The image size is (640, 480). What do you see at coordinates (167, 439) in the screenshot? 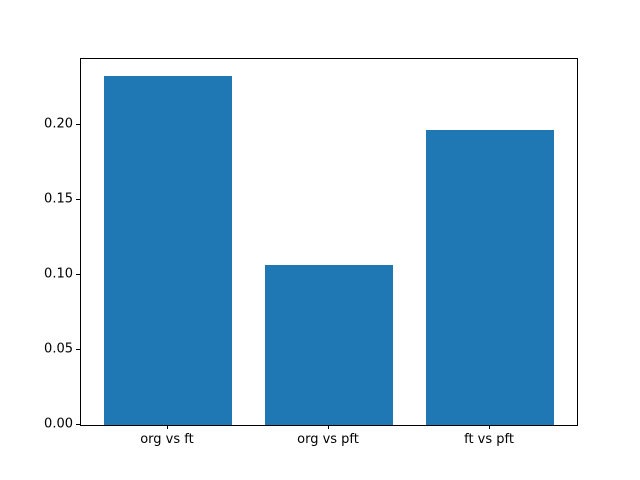
I see `x-tick-label-org-vs-ft: org vs ft` at bounding box center [167, 439].